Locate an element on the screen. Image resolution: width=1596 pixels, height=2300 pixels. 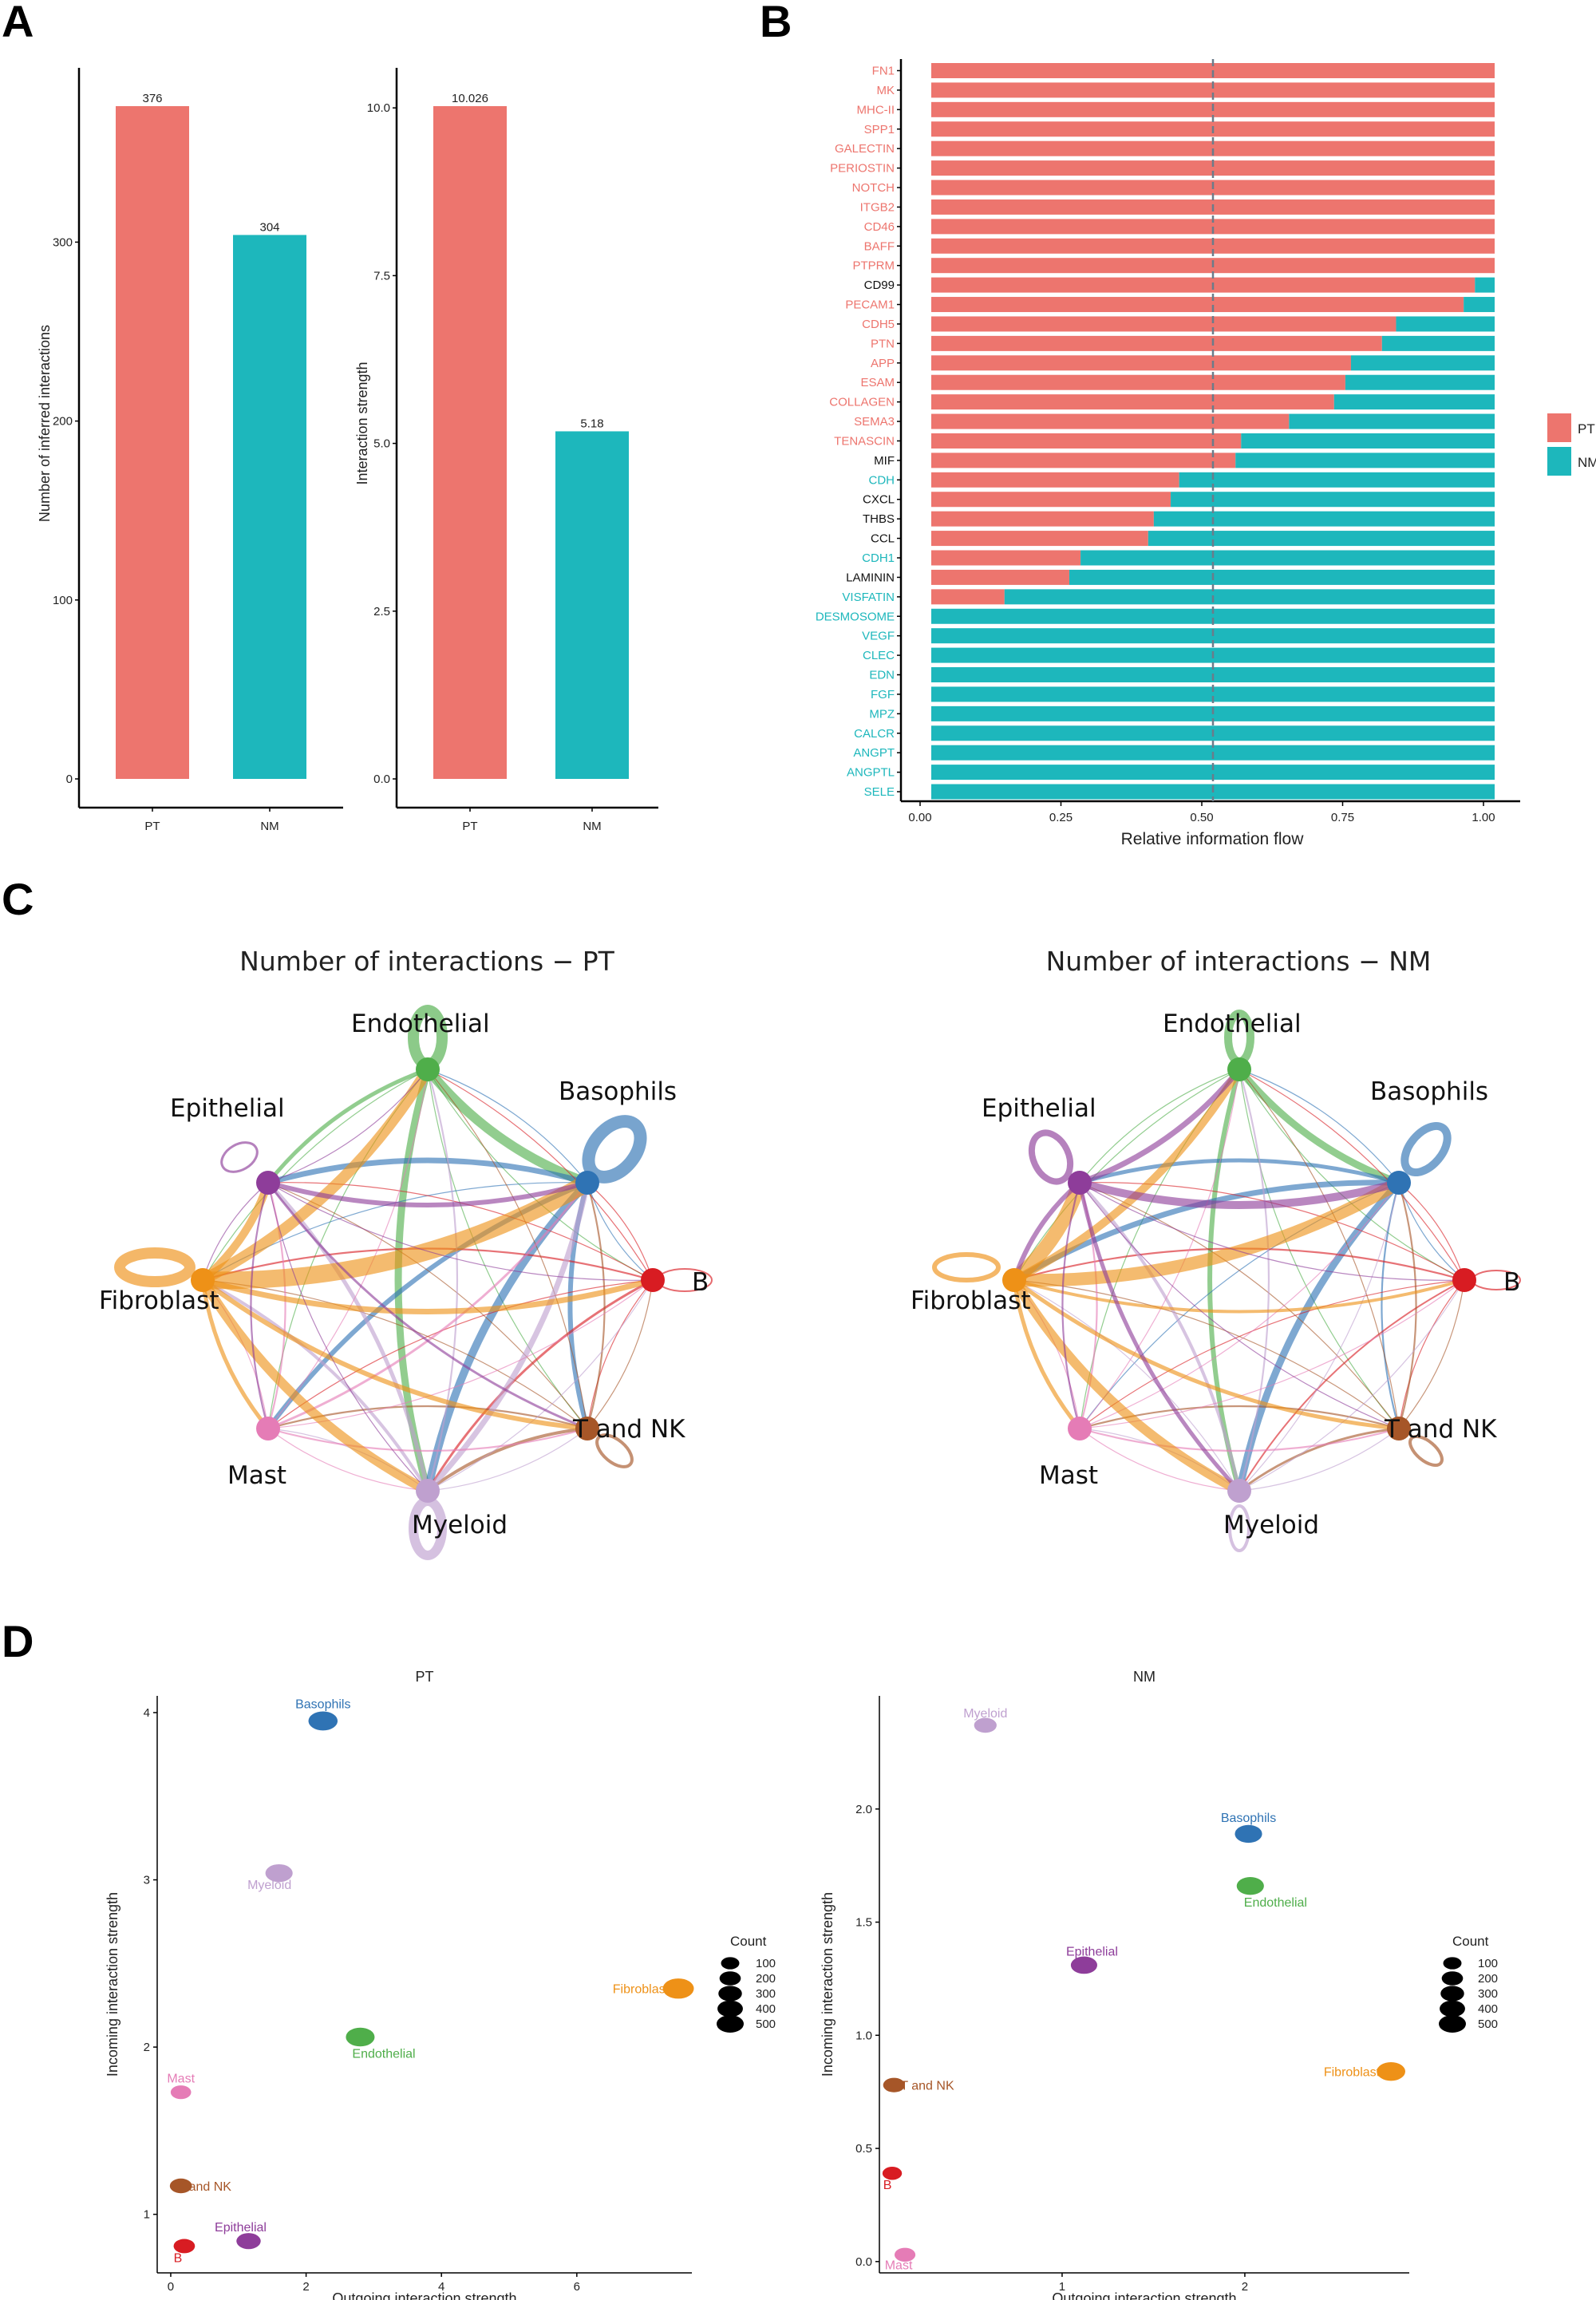
edge-myeloid-to-basophils is located at coordinates (1319, 1337).